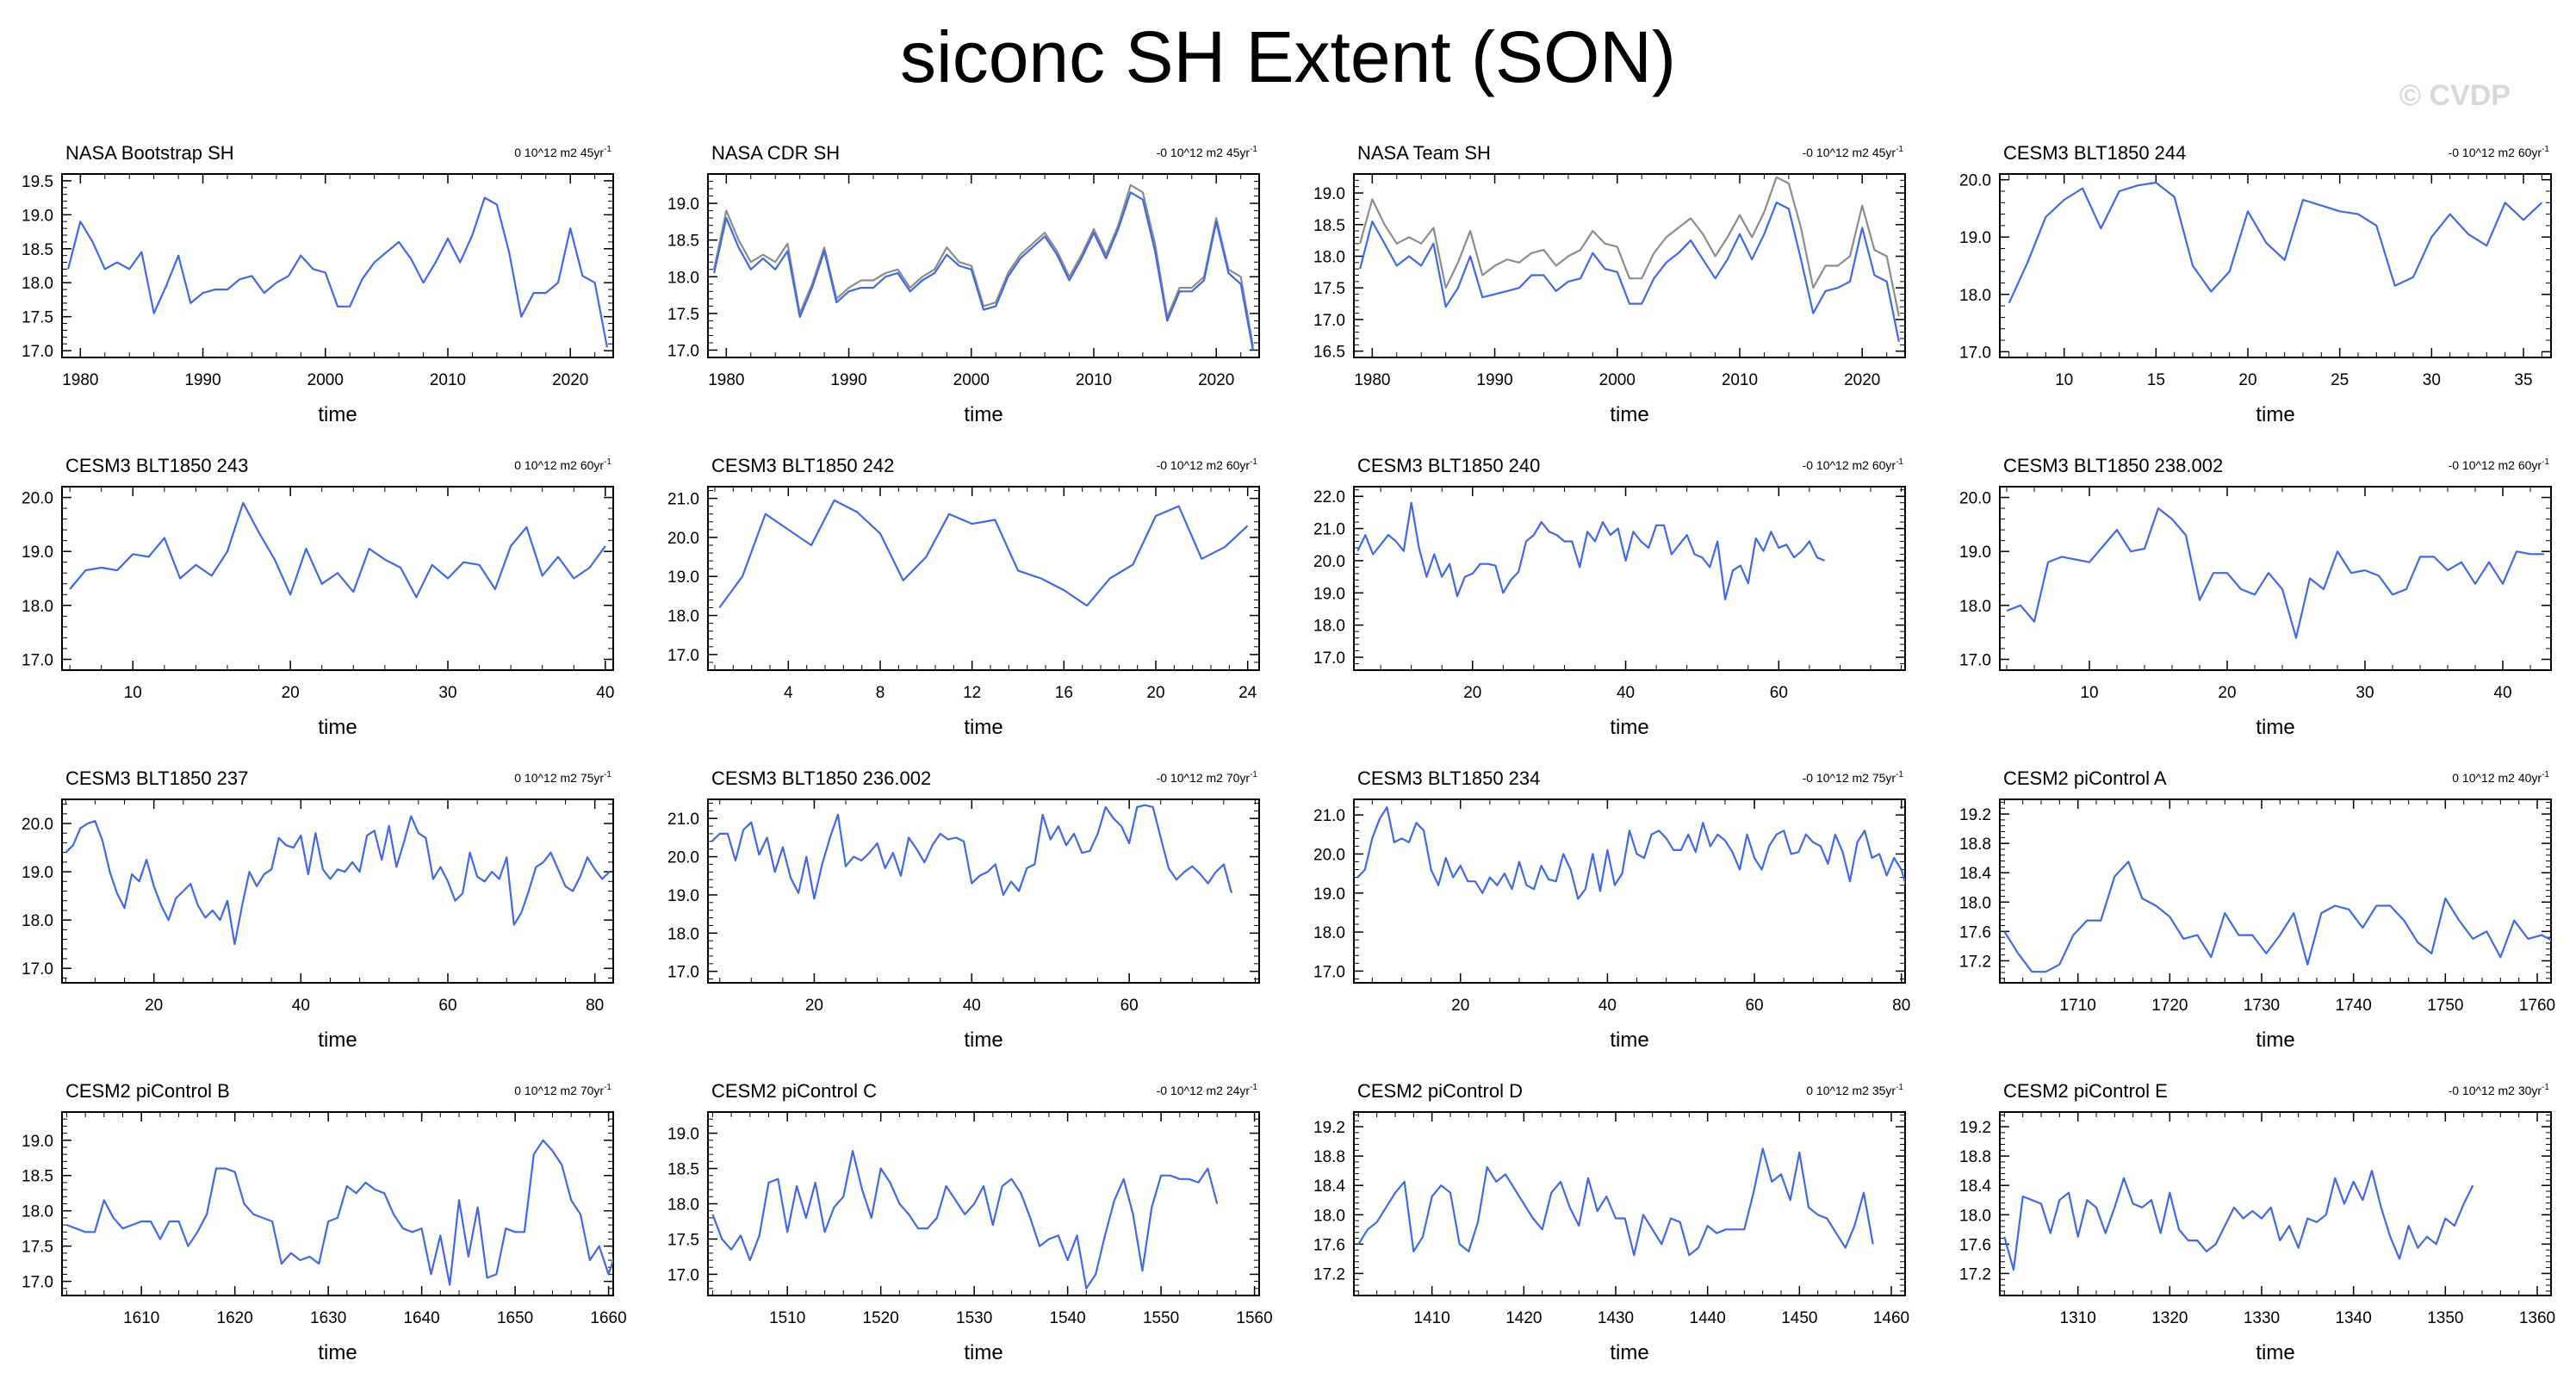  I want to click on x-tick-label: 1420, so click(1523, 1318).